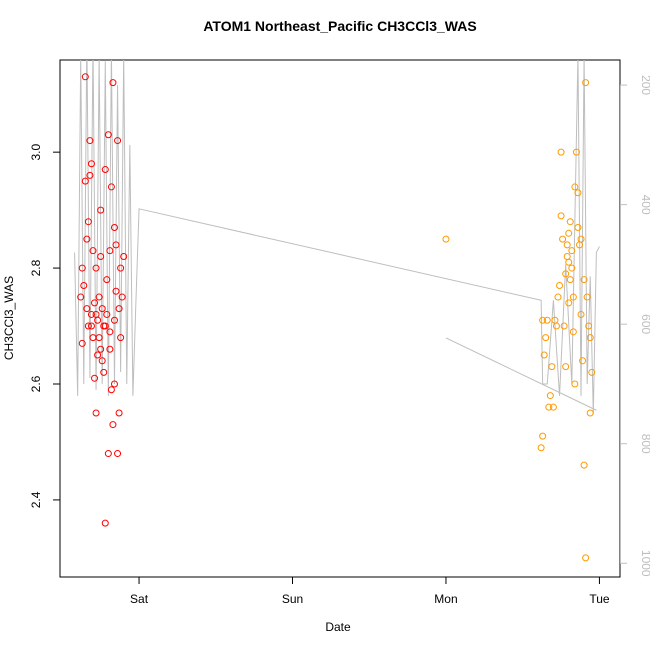 This screenshot has height=655, width=650. I want to click on y-axis-label: CH3CCl3_WAS, so click(9, 318).